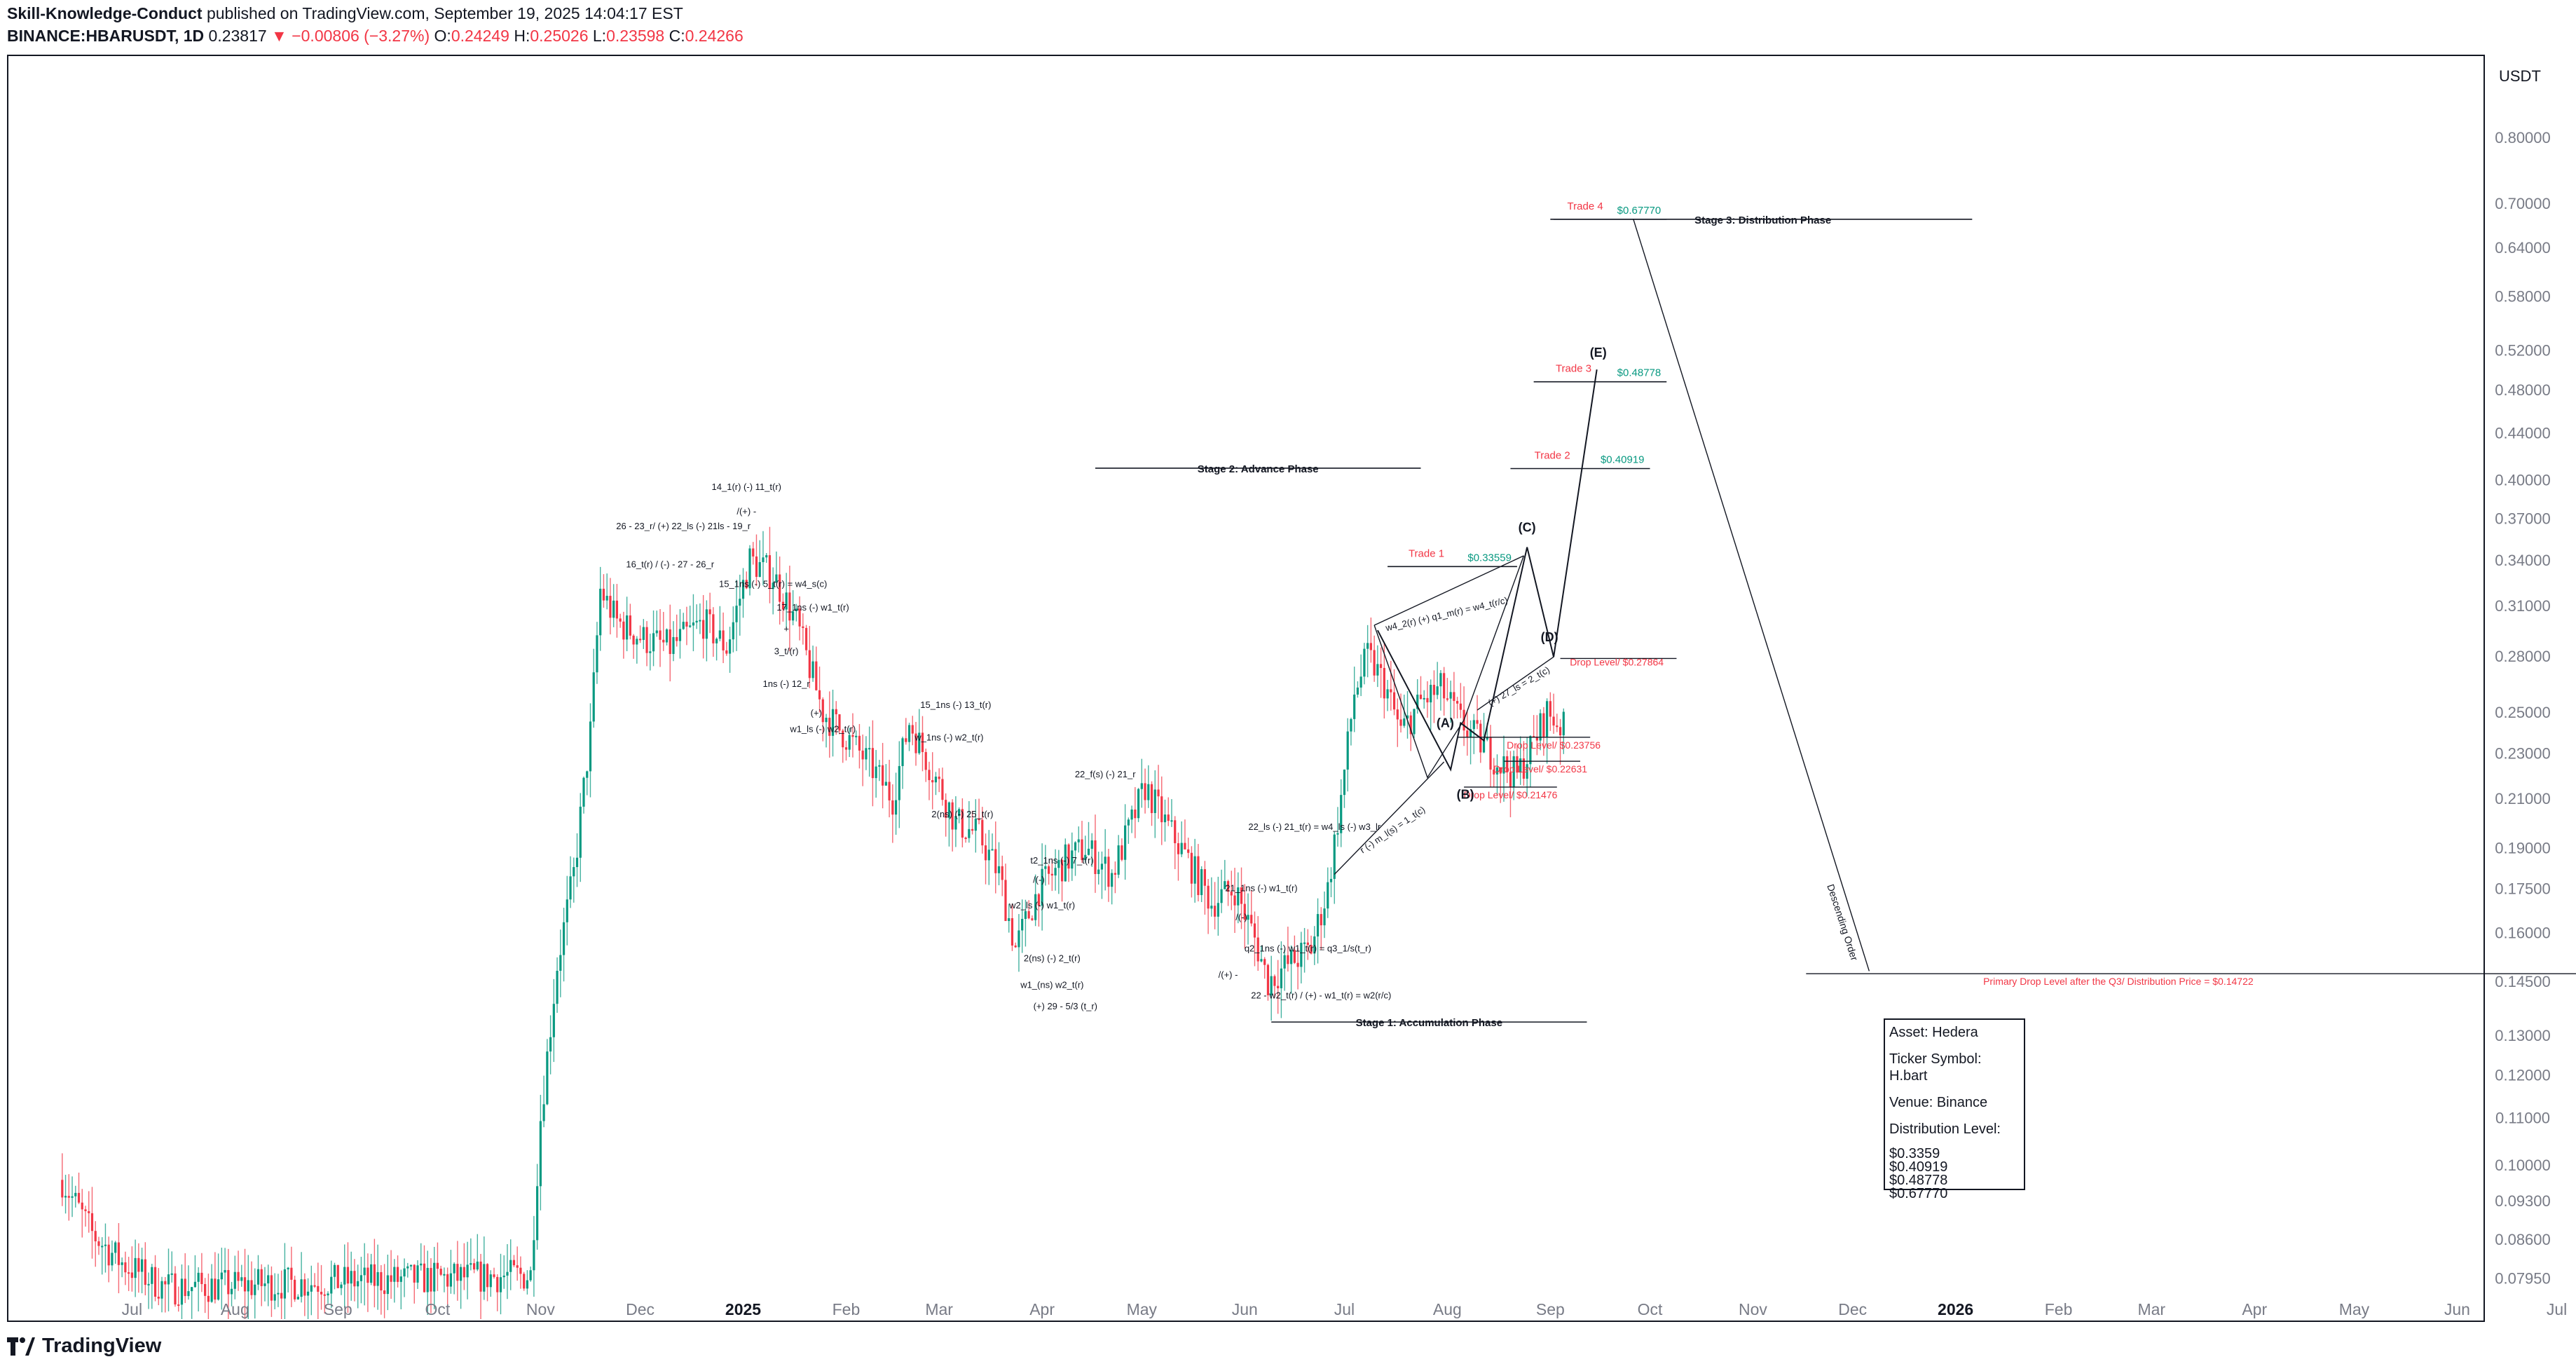 This screenshot has height=1371, width=2576. I want to click on price-change: −0.00806 (−3.27%), so click(361, 36).